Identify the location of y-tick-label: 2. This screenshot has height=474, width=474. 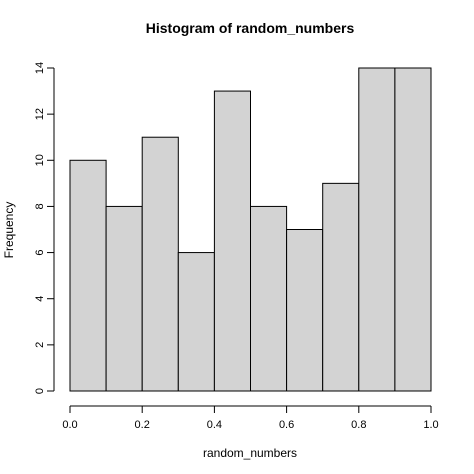
(40, 345).